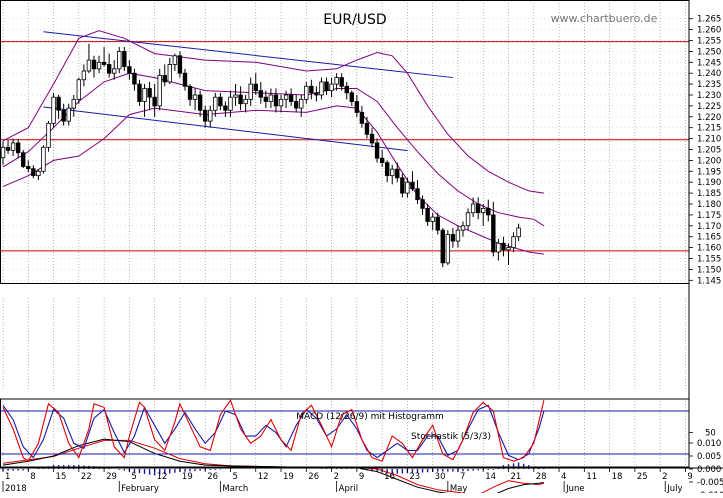 This screenshot has width=723, height=498. I want to click on x-axis-day-label: 26, so click(313, 477).